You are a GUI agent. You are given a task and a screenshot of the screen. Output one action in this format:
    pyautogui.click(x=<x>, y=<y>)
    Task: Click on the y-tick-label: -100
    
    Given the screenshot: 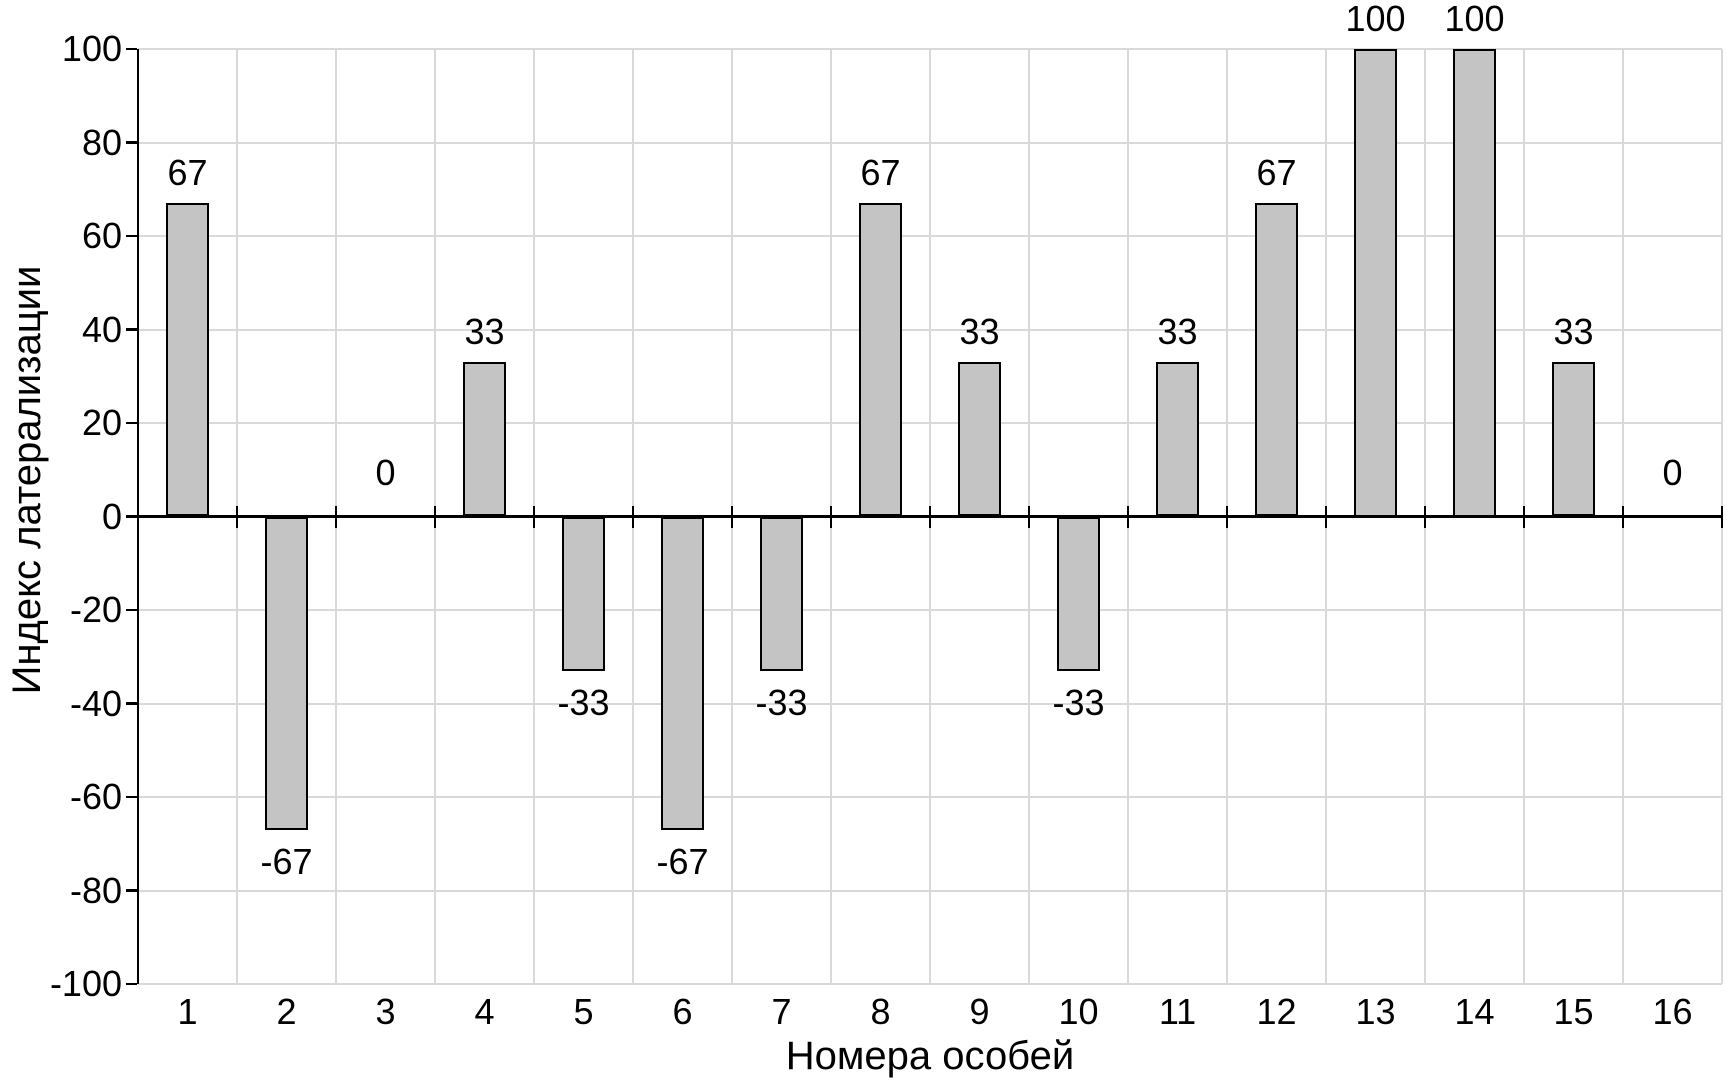 What is the action you would take?
    pyautogui.click(x=85, y=983)
    